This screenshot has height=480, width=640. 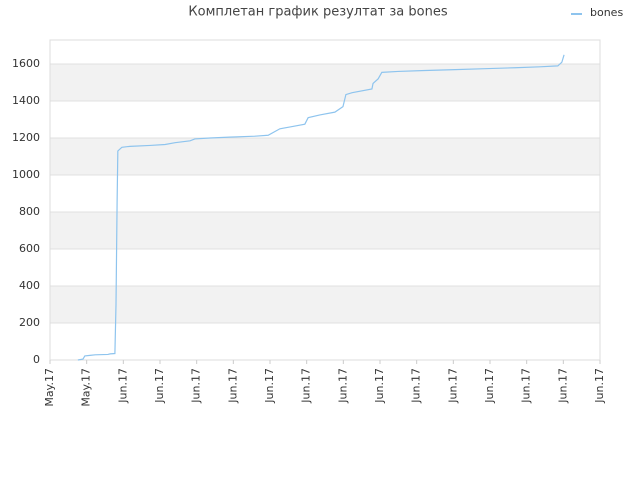 What do you see at coordinates (26, 137) in the screenshot?
I see `y-tick-label: 1200` at bounding box center [26, 137].